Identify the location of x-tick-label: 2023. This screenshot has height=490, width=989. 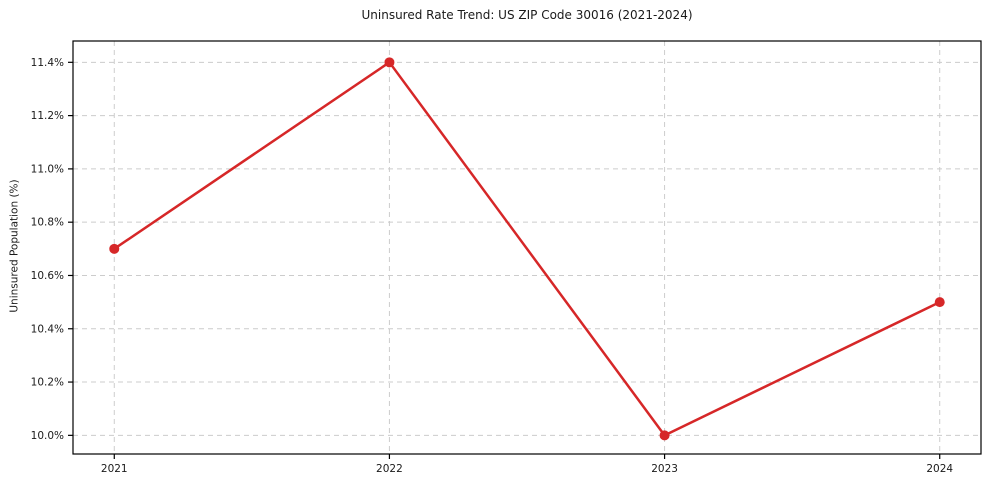
(664, 469).